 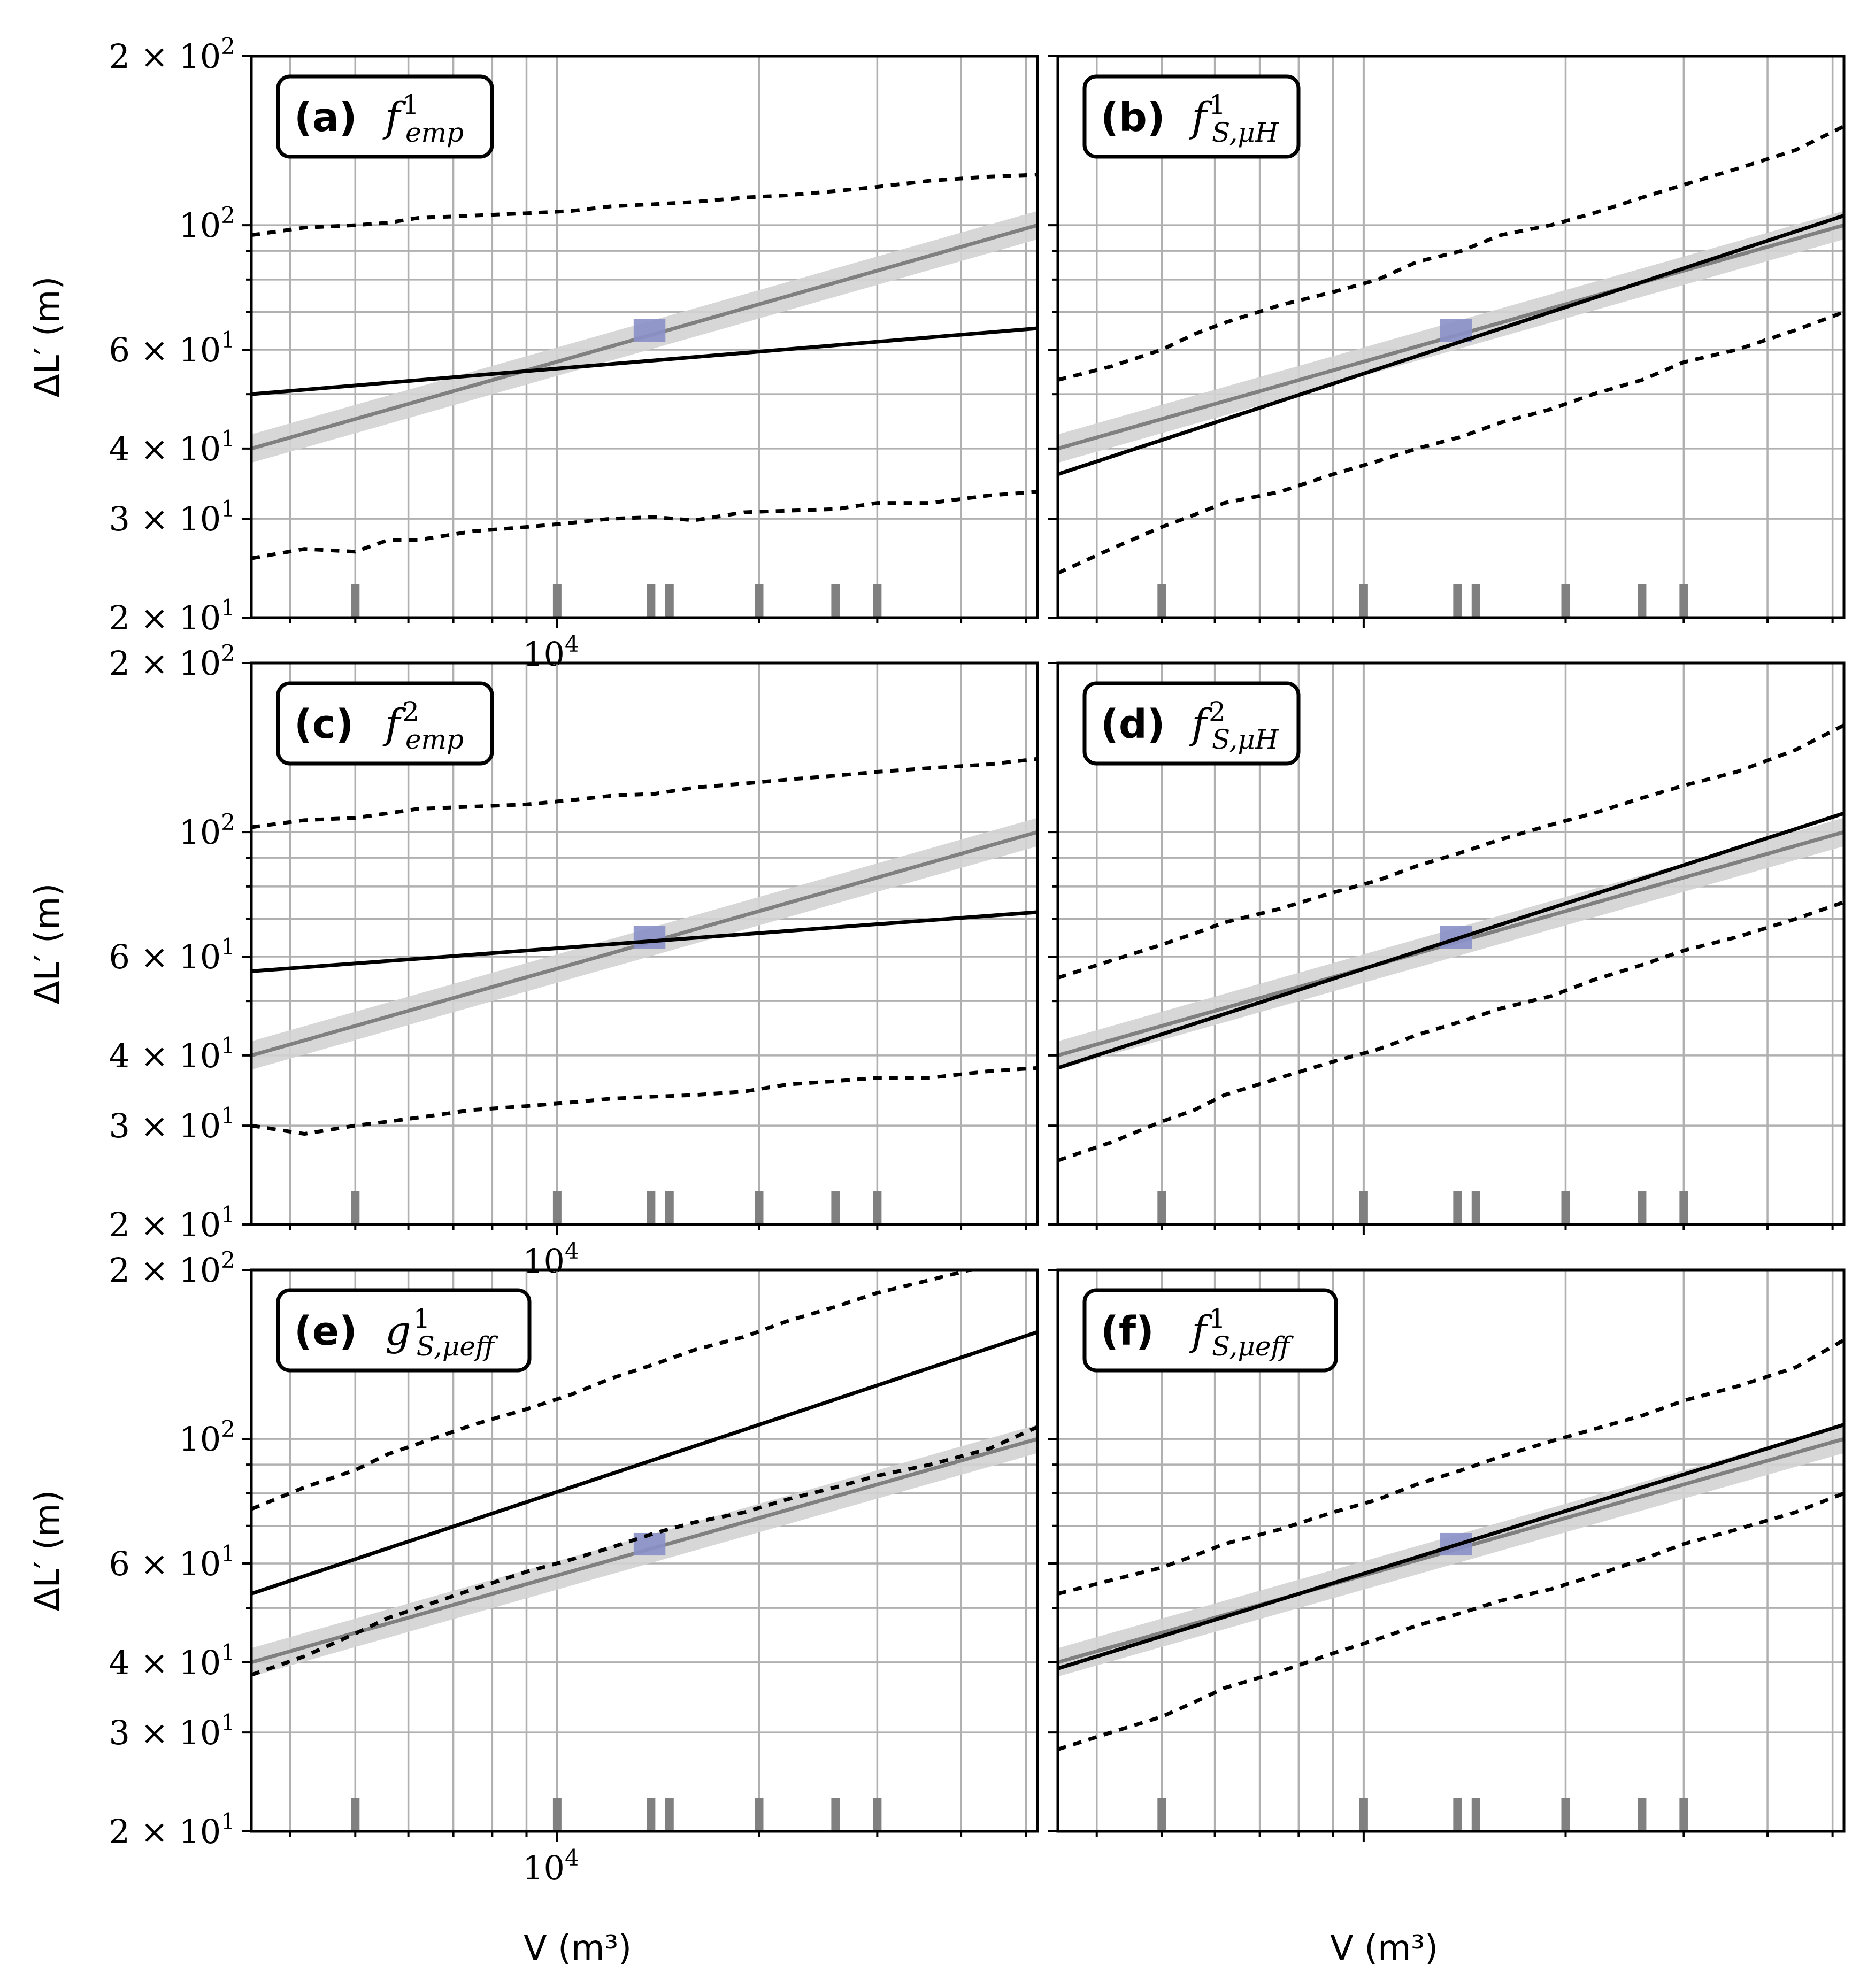 I want to click on panel-label-math: f2 emp, so click(x=423, y=725).